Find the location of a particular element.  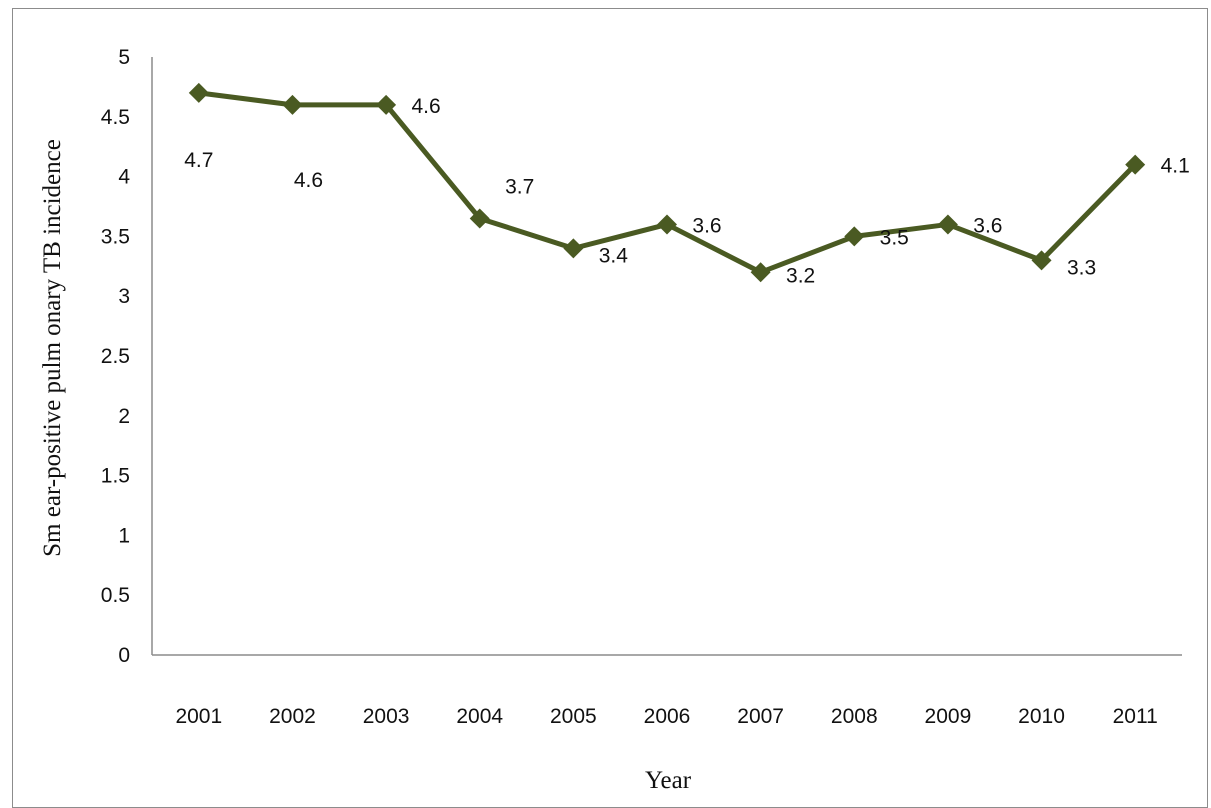

y-tick-label: 1 is located at coordinates (124, 535).